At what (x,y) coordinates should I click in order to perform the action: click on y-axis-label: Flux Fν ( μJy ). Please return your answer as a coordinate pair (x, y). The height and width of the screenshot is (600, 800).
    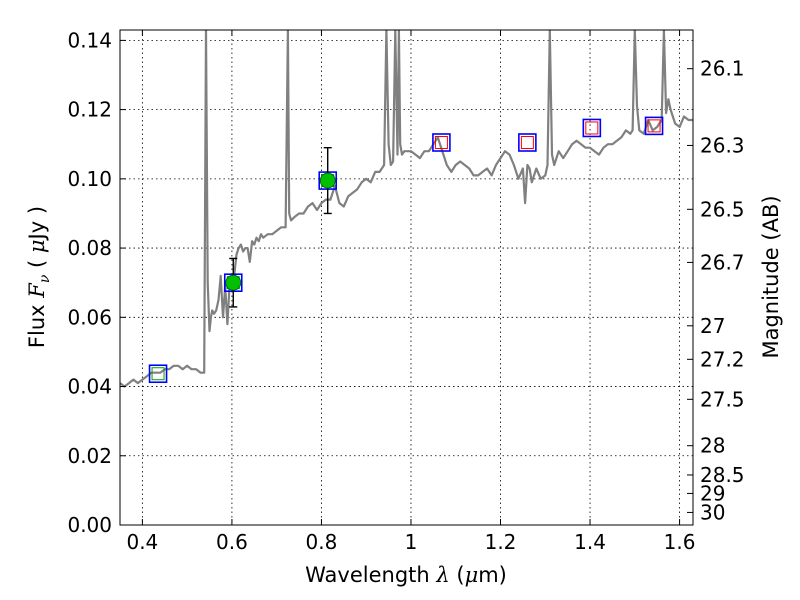
    Looking at the image, I should click on (39, 277).